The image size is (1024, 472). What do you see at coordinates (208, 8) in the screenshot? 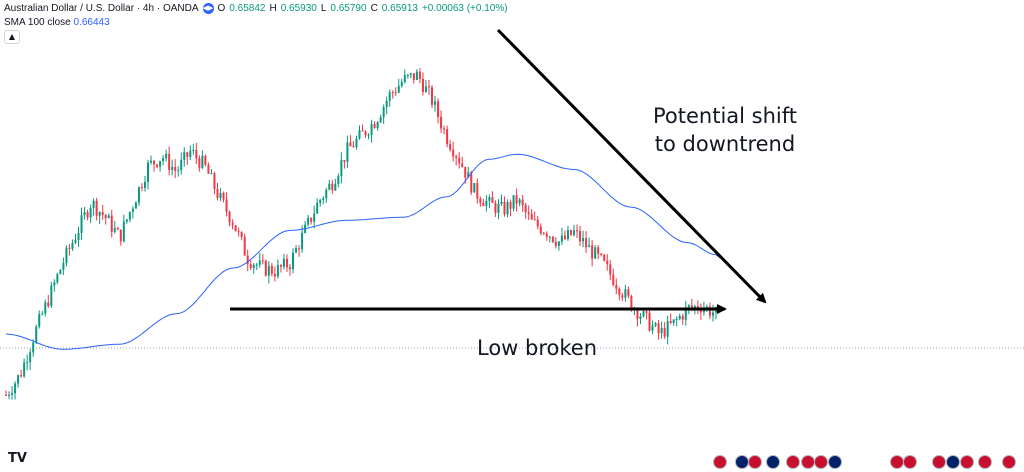
I see `link-icon: ◀▶` at bounding box center [208, 8].